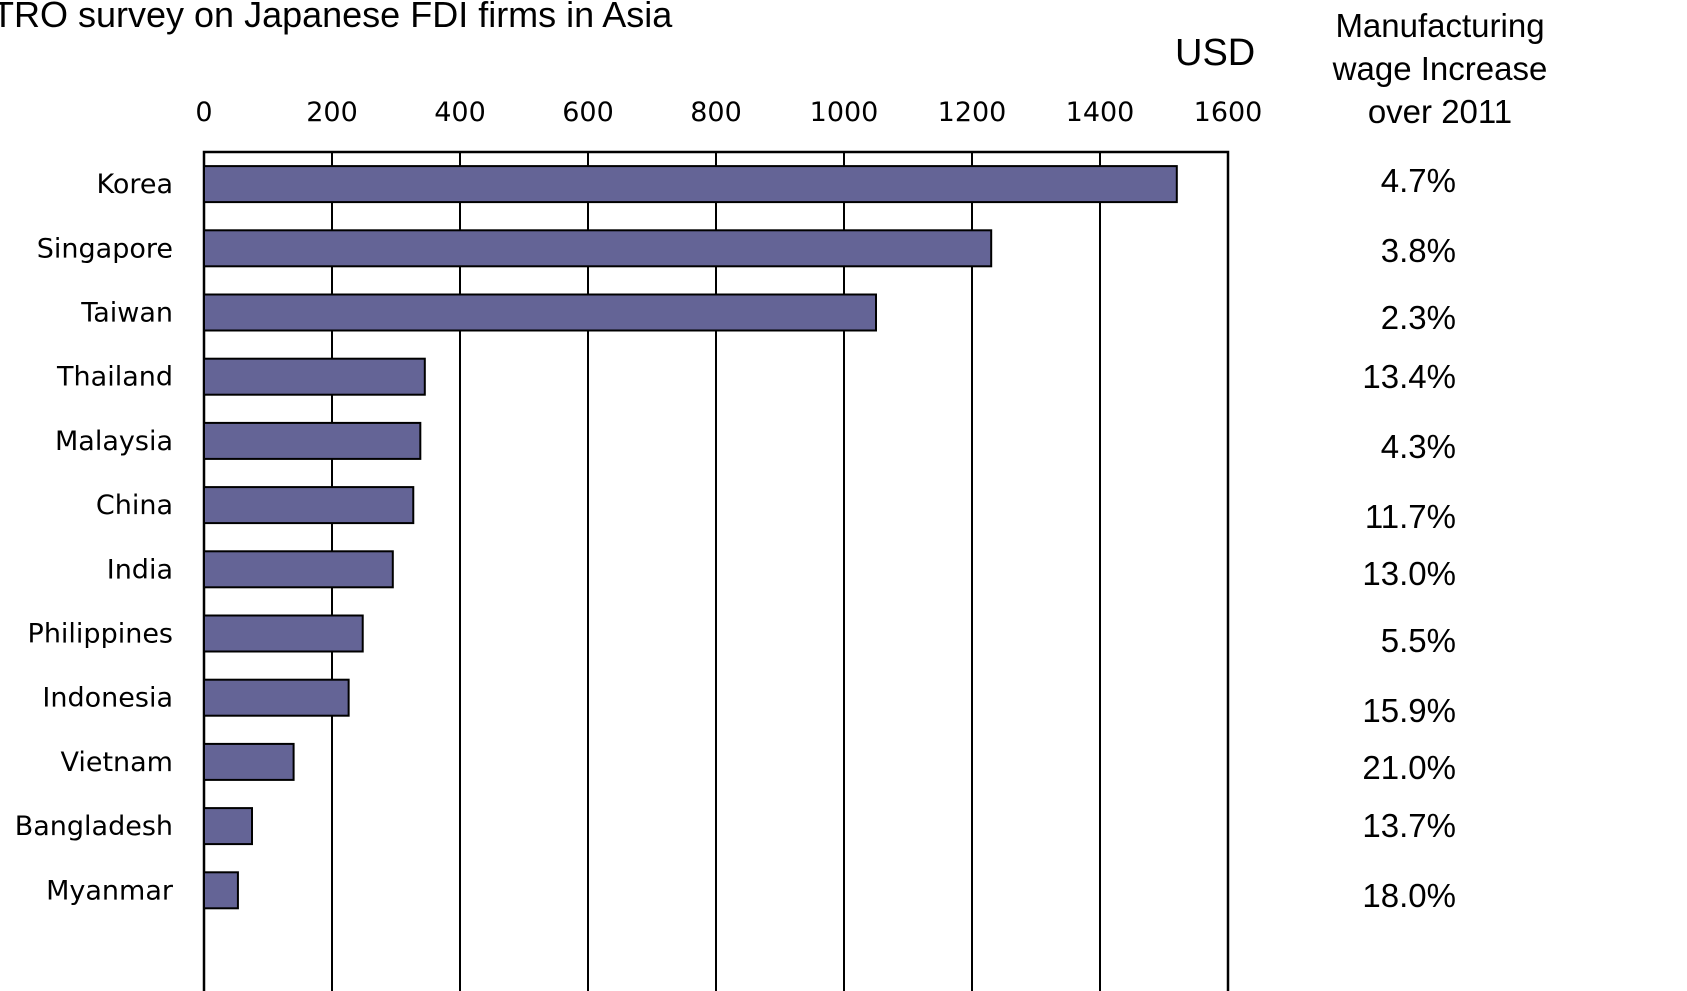 Image resolution: width=1687 pixels, height=991 pixels. Describe the element at coordinates (1409, 895) in the screenshot. I see `wage-increase-label: 18.0%` at that location.